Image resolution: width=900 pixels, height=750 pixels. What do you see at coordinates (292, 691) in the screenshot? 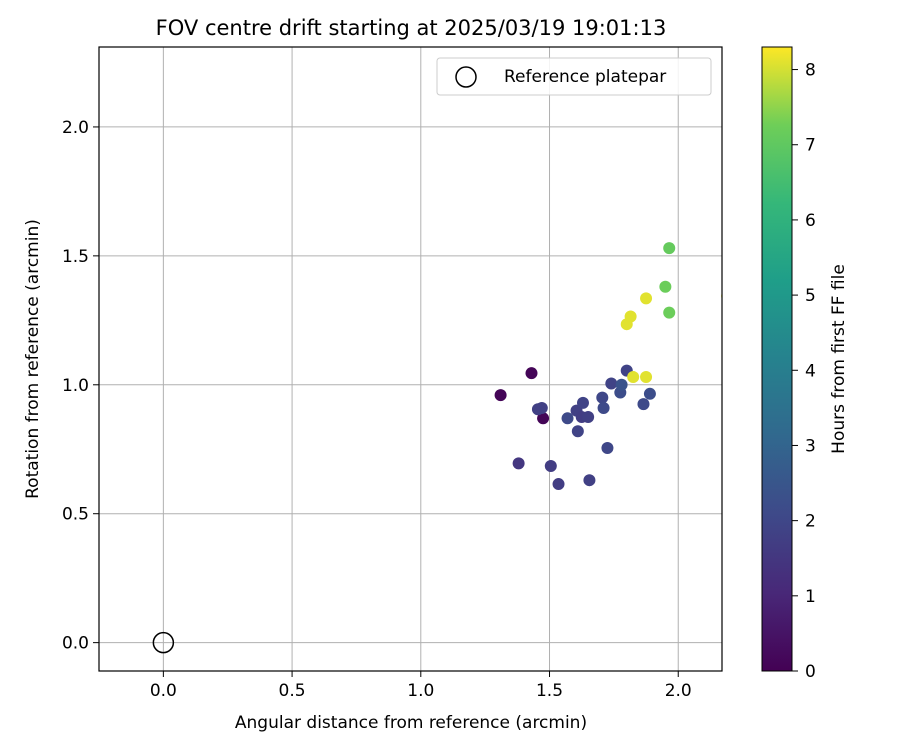
I see `x-tick-label: 0.5` at bounding box center [292, 691].